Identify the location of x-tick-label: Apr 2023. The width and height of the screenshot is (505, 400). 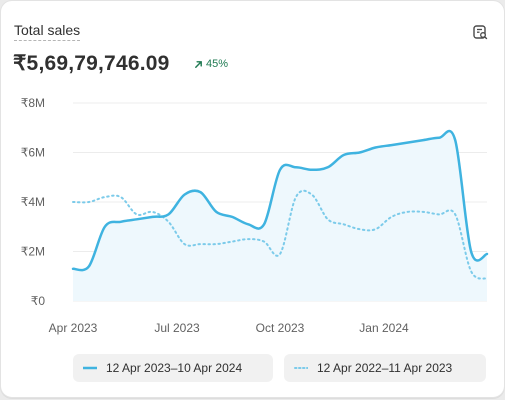
(73, 328).